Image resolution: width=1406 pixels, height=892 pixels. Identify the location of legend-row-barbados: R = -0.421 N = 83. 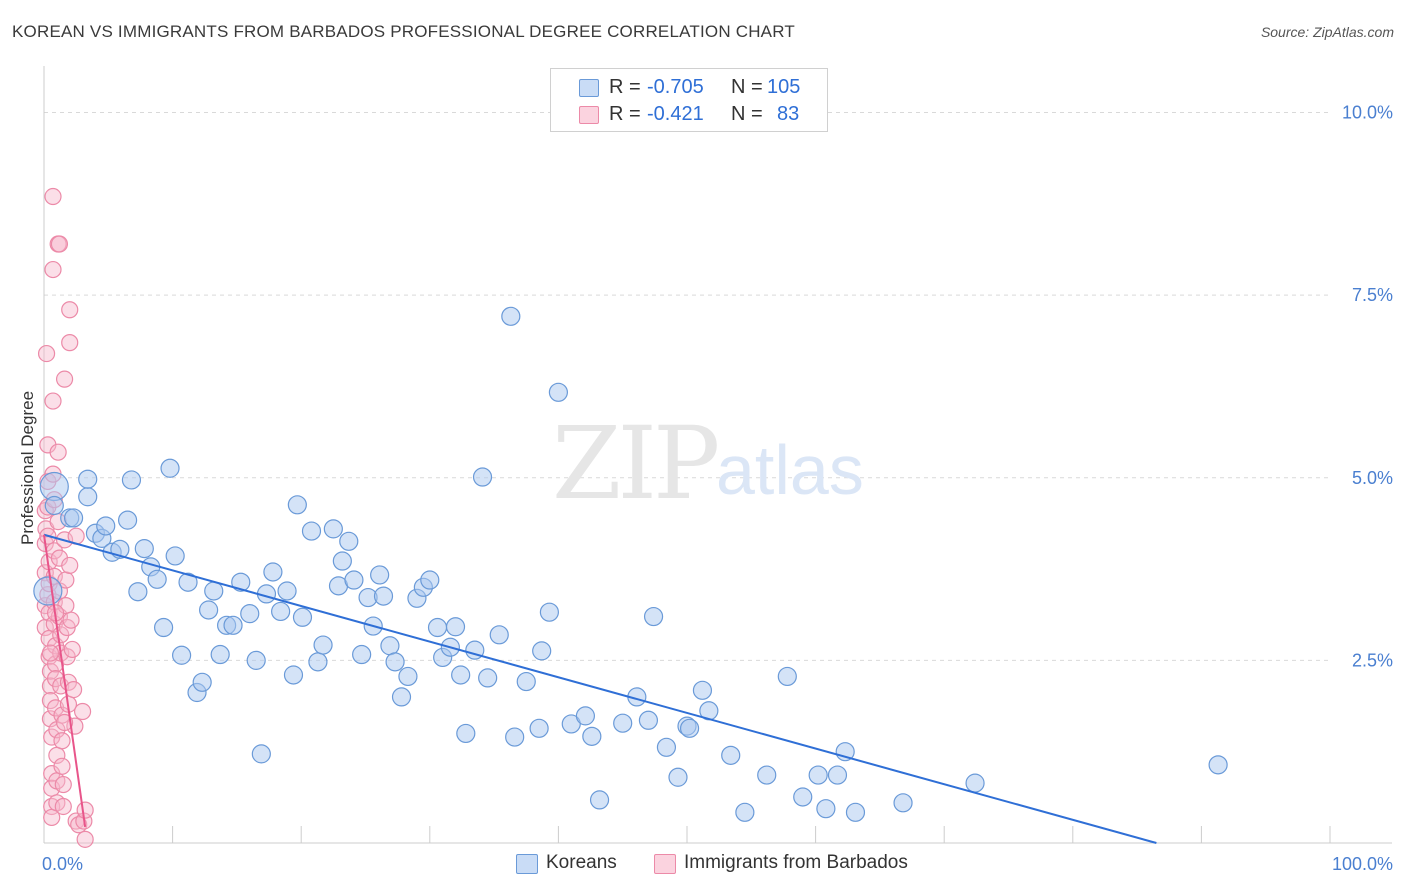
(689, 115).